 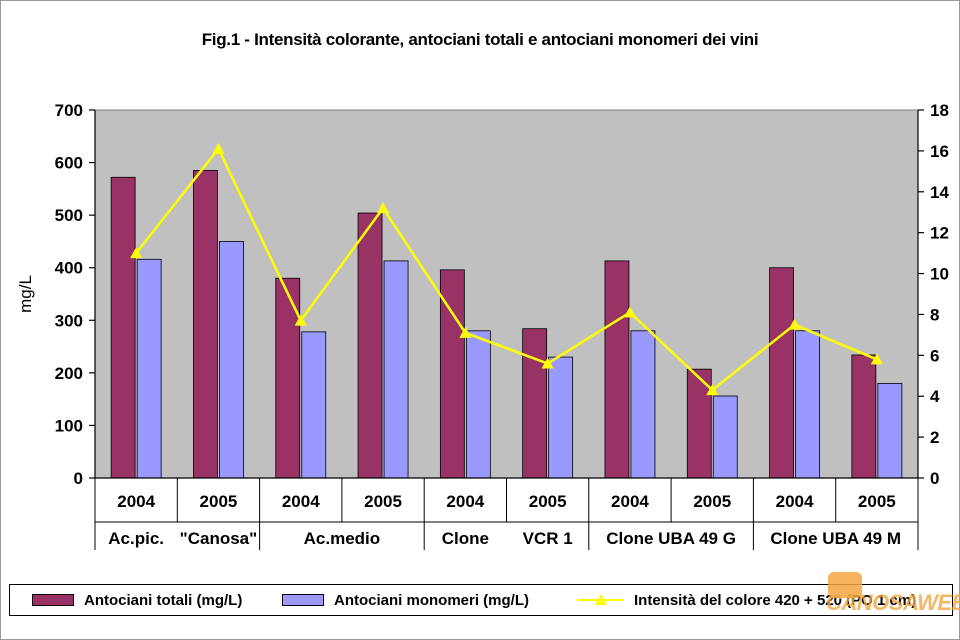 I want to click on y-tick-label-left: 600, so click(x=69, y=163).